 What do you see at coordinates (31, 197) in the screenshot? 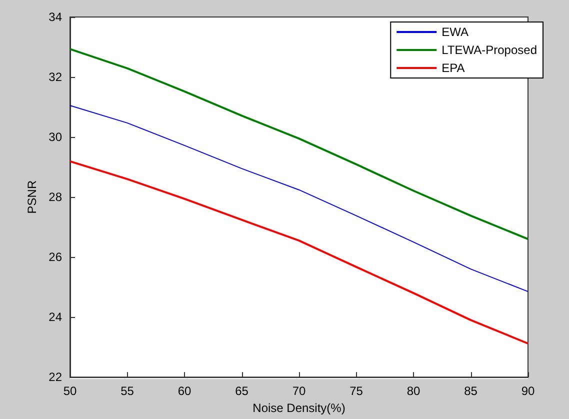
I see `y-axis-title: PSNR` at bounding box center [31, 197].